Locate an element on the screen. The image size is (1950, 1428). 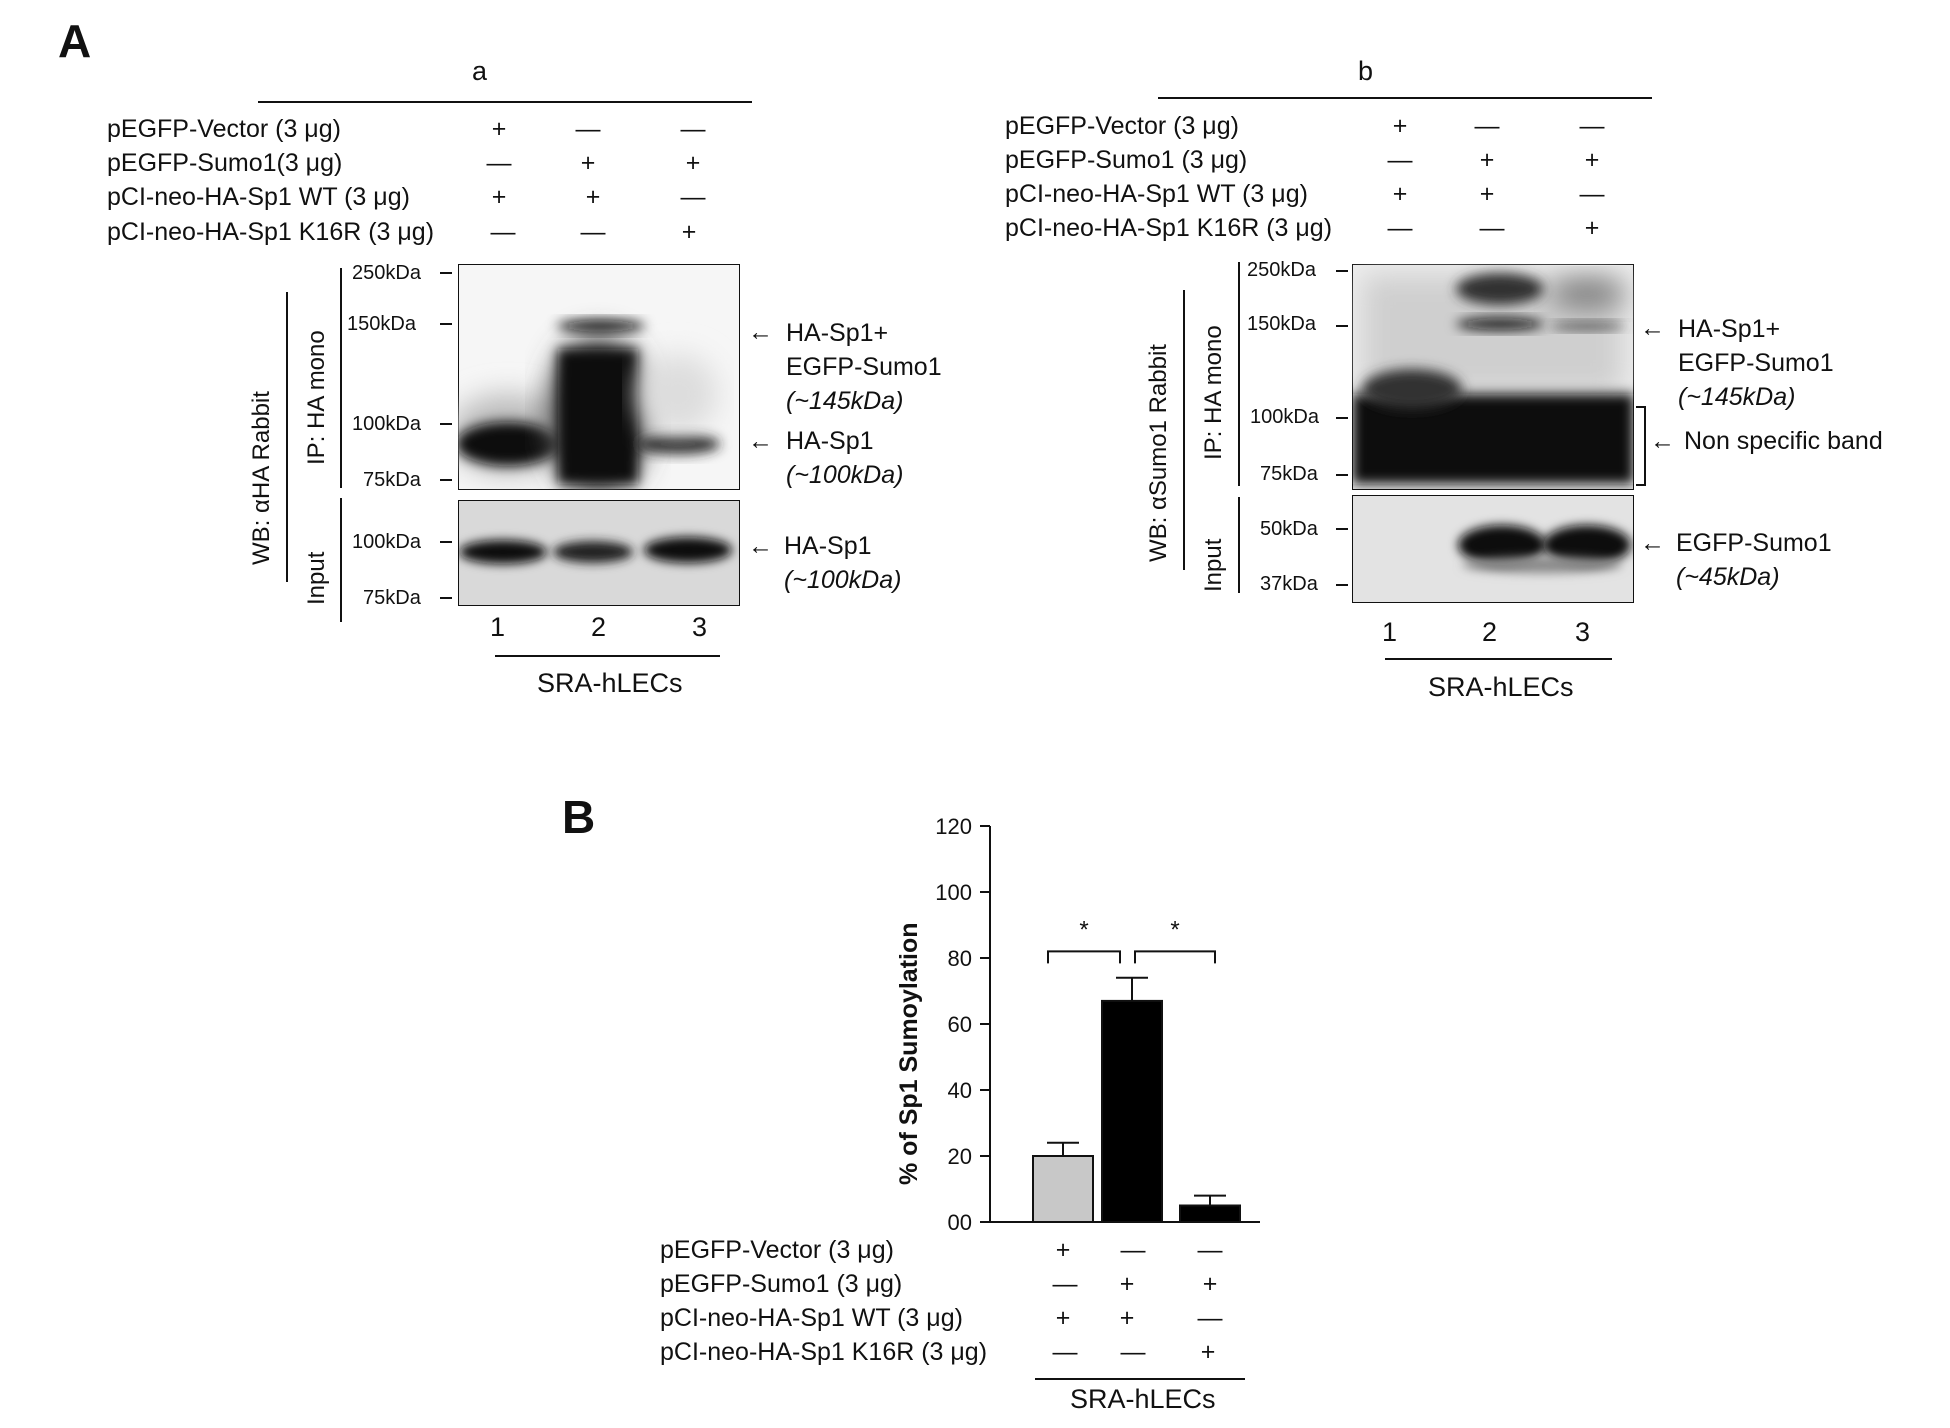
significance-brackets: * * is located at coordinates (1131, 940).